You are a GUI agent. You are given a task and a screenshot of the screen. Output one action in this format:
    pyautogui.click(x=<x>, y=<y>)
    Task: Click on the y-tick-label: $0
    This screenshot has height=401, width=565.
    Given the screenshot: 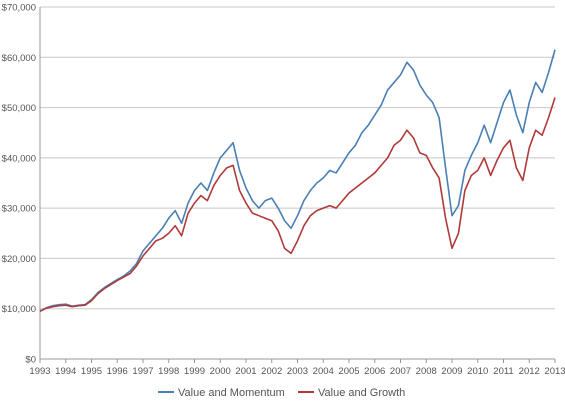 What is the action you would take?
    pyautogui.click(x=30, y=360)
    